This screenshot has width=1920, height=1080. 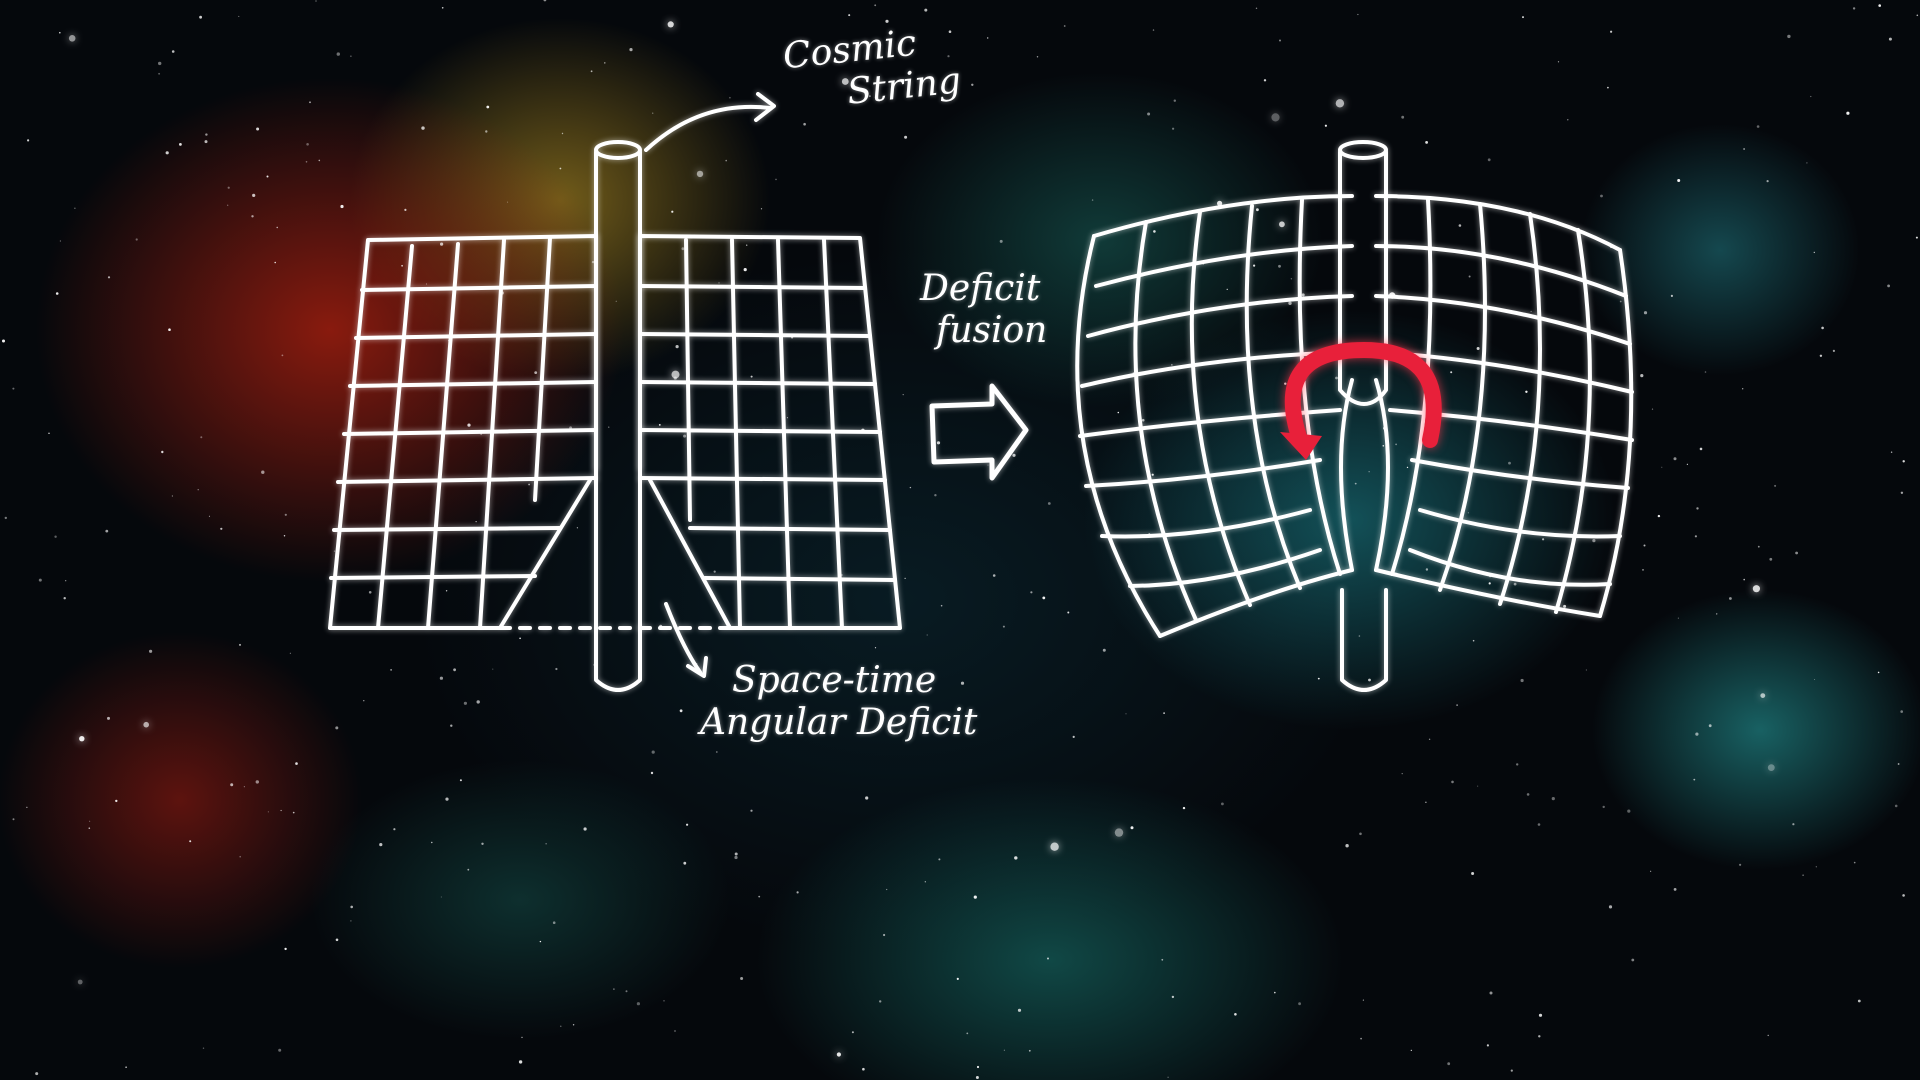 I want to click on arrow-right-icon, so click(x=979, y=432).